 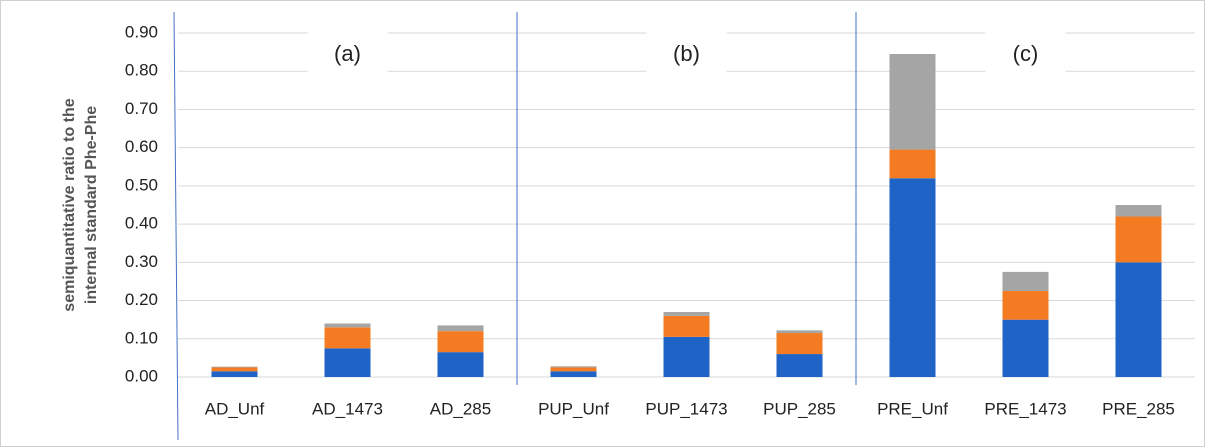 What do you see at coordinates (141, 337) in the screenshot?
I see `y-tick-label: 0.10` at bounding box center [141, 337].